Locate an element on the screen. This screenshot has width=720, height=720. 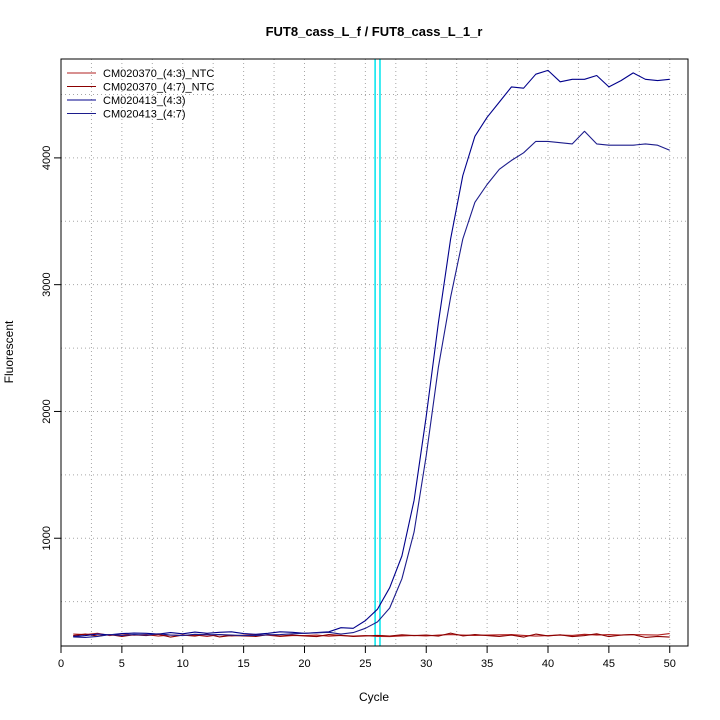
x-tick-label: 15 is located at coordinates (243, 664).